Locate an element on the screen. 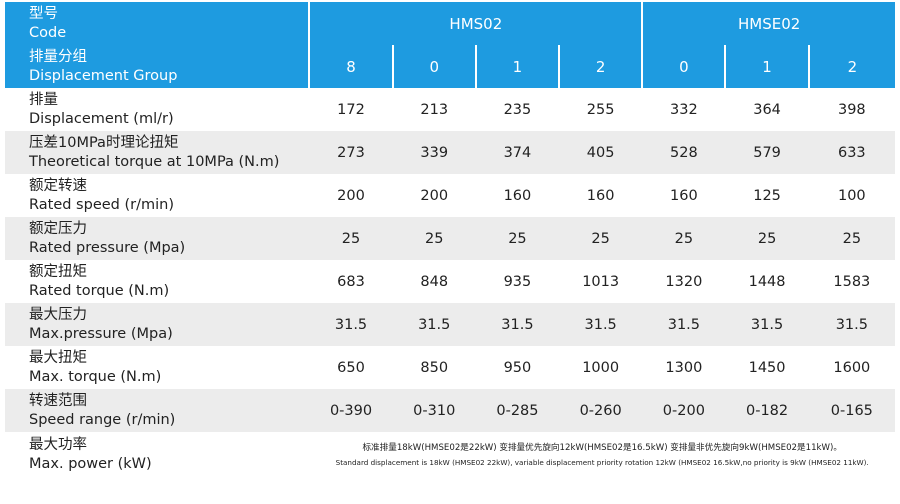 This screenshot has height=504, width=900. row-label-en: Displacement (ml/r) is located at coordinates (101, 118).